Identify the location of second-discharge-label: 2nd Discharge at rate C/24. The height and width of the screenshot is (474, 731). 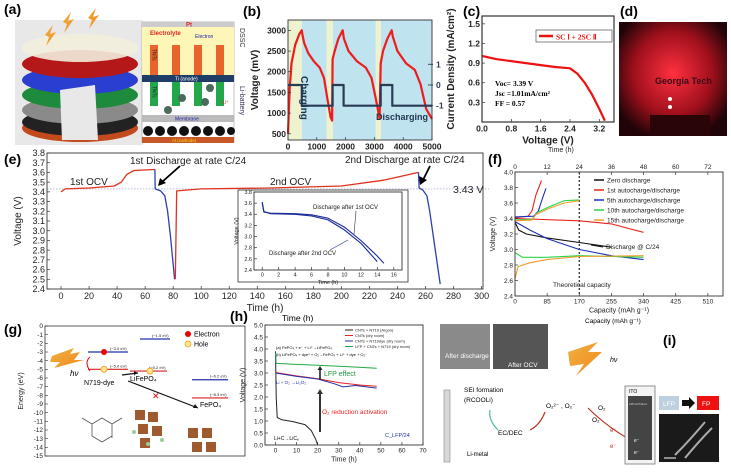
(405, 160).